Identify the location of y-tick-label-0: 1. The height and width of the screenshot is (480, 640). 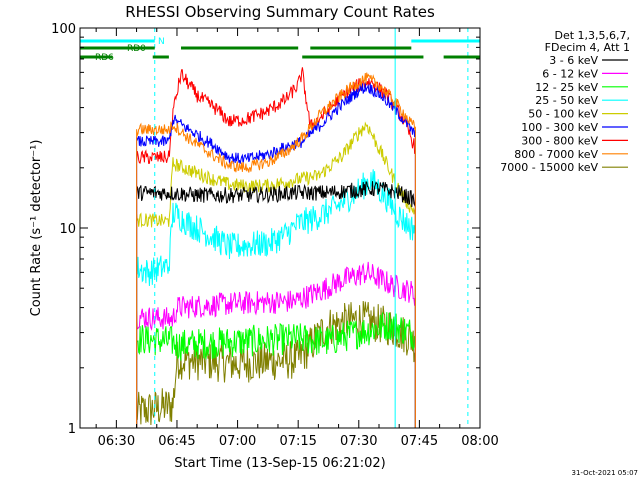
(72, 429).